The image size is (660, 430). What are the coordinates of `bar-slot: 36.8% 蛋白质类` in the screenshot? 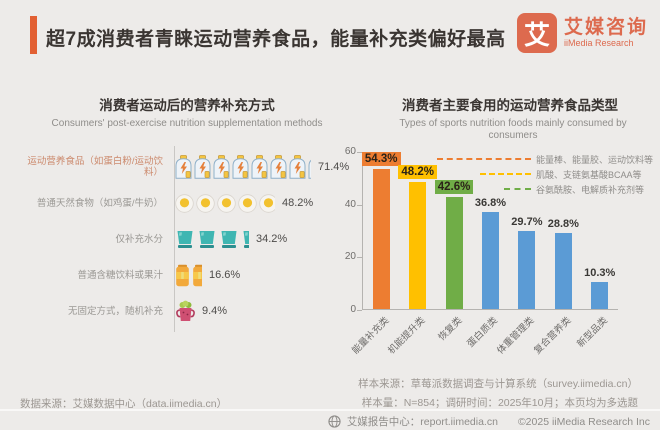 It's located at (487, 251).